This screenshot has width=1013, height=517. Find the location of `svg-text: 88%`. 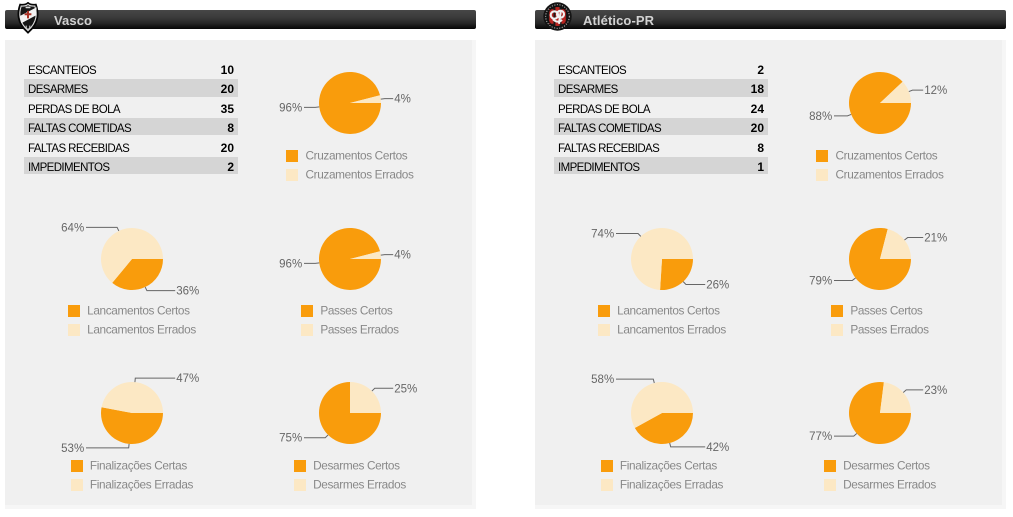

svg-text: 88% is located at coordinates (820, 117).